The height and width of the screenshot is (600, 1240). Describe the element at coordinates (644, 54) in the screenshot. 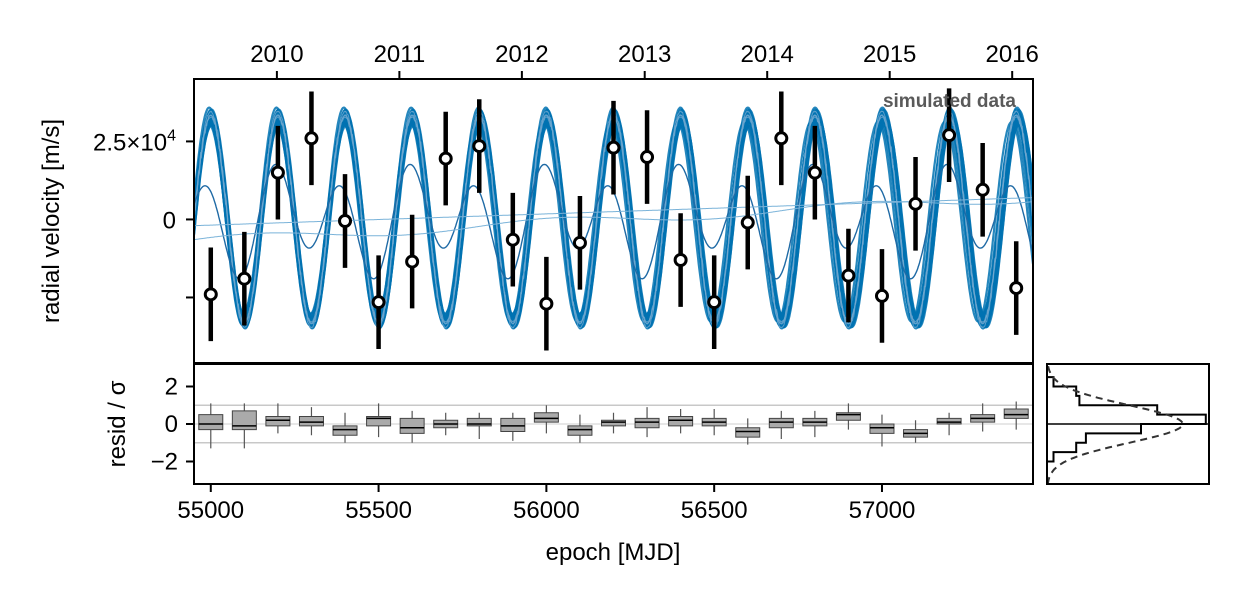

I see `year-tick-label: 2013` at that location.